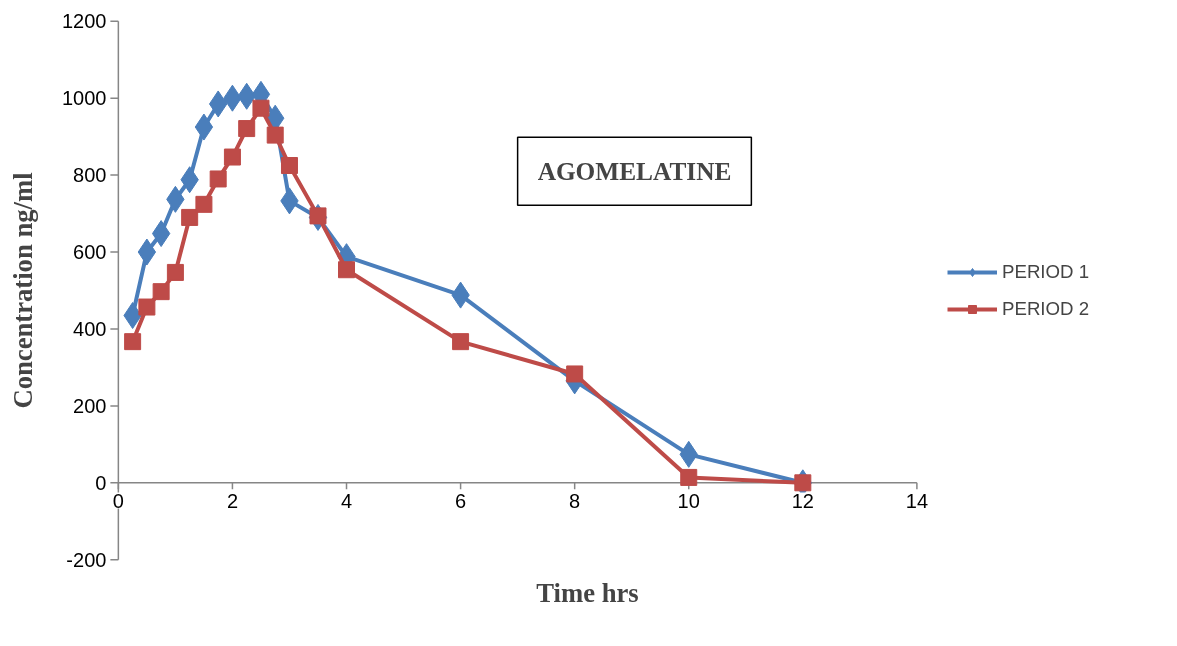 The width and height of the screenshot is (1177, 646). Describe the element at coordinates (84, 98) in the screenshot. I see `y-tick-label: 1000` at that location.